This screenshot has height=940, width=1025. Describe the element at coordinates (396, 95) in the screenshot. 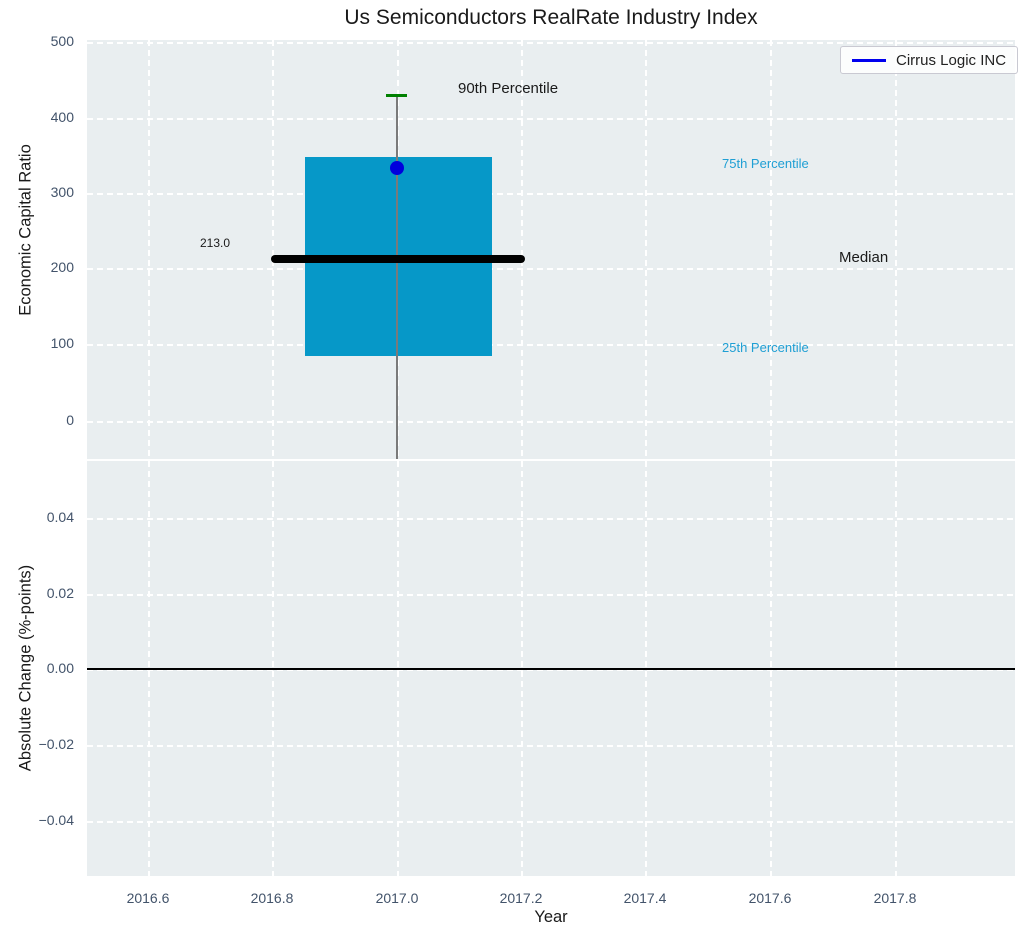

I see `p90-cap` at that location.